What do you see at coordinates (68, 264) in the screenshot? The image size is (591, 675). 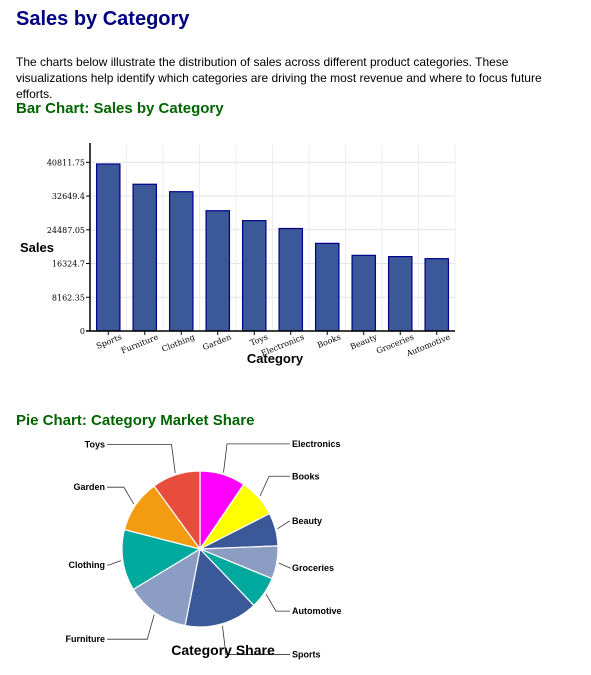 I see `bar-y-tick-label: 16324.7` at bounding box center [68, 264].